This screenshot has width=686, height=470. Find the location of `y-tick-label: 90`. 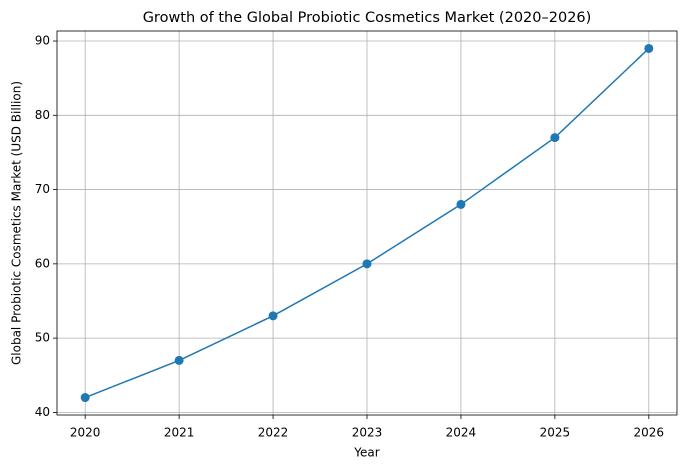

y-tick-label: 90 is located at coordinates (42, 41).